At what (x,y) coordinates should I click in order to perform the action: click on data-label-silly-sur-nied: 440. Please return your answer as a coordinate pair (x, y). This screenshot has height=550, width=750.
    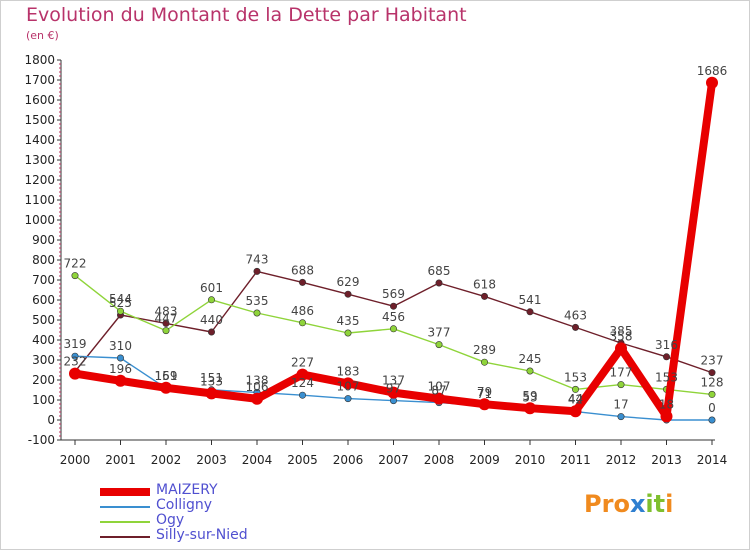
    Looking at the image, I should click on (211, 320).